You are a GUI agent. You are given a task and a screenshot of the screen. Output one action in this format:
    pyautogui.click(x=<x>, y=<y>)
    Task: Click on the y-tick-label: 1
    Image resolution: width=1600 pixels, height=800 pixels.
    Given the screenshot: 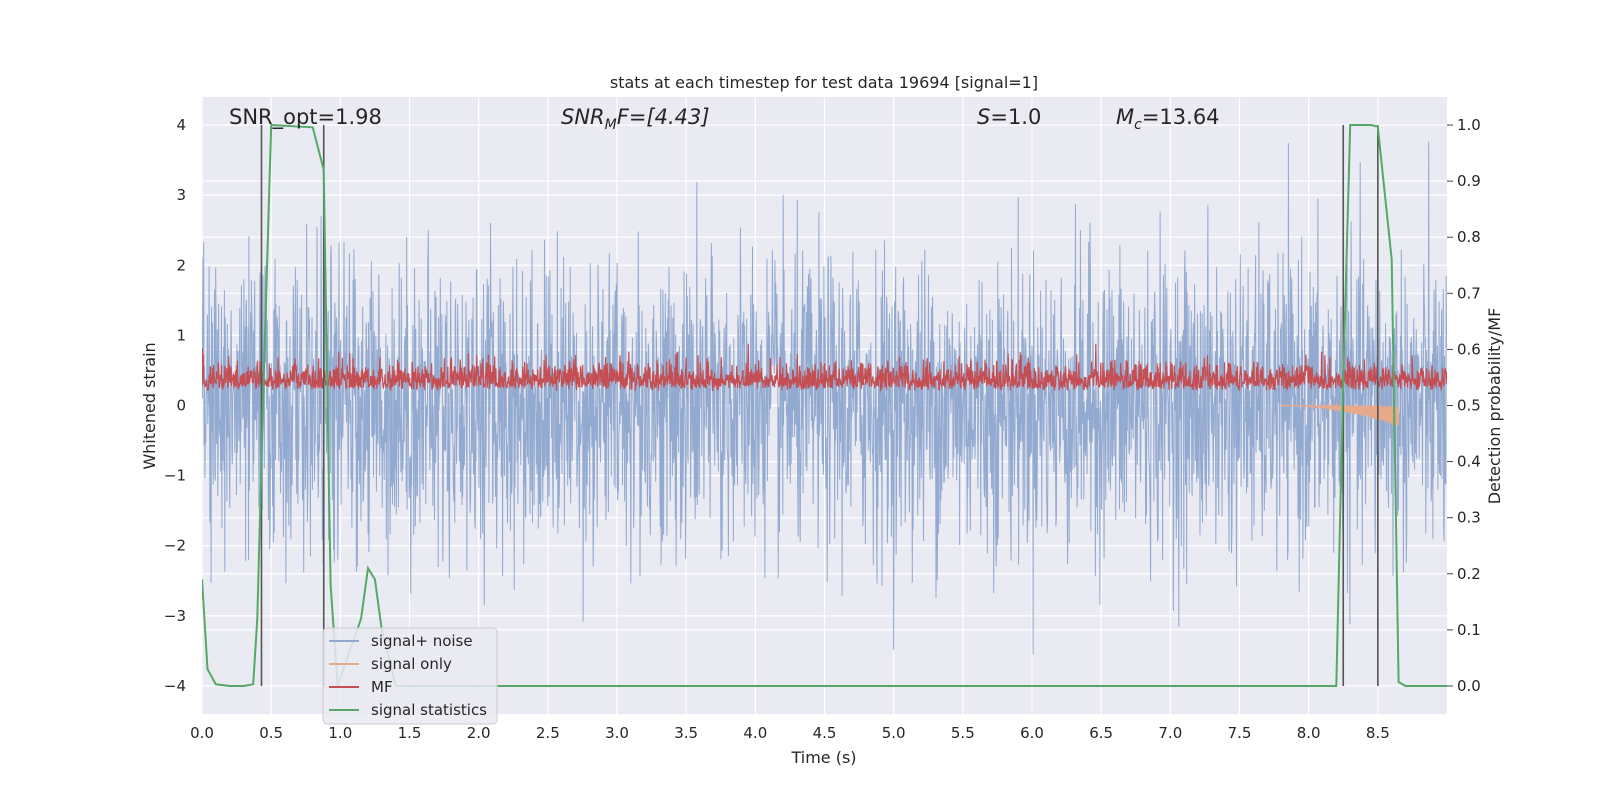 What is the action you would take?
    pyautogui.click(x=181, y=335)
    